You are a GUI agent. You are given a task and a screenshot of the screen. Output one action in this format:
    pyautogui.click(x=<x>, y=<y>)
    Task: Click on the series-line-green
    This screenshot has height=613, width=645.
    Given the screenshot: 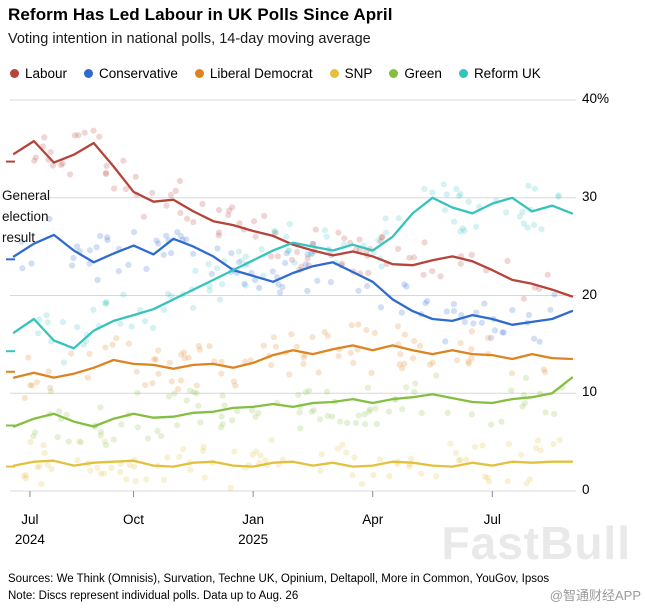 What is the action you would take?
    pyautogui.click(x=293, y=402)
    